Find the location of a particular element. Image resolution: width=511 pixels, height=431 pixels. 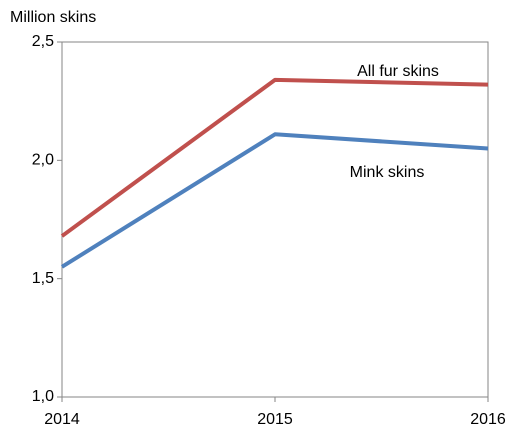

y-axis-label: Million skins is located at coordinates (53, 17).